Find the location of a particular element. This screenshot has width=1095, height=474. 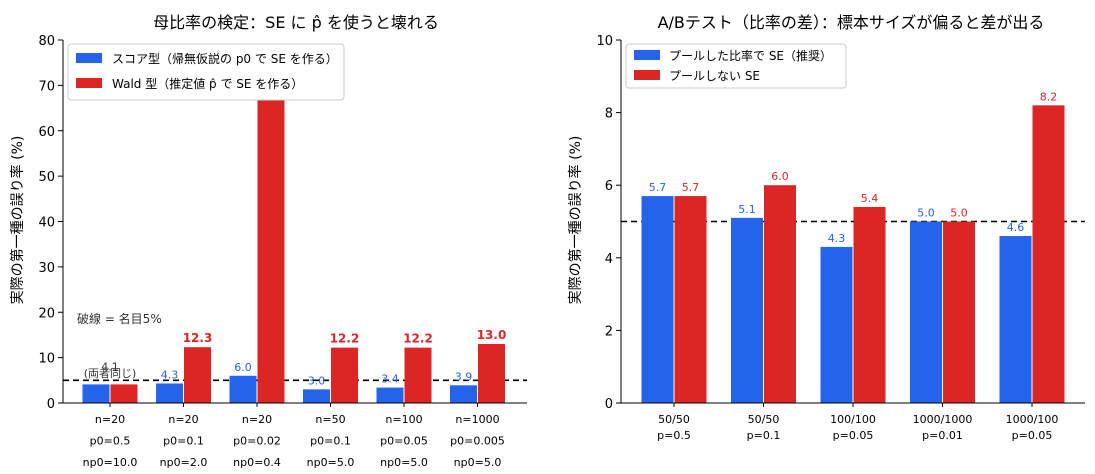

x-tick-label: p=0.1 is located at coordinates (764, 435).